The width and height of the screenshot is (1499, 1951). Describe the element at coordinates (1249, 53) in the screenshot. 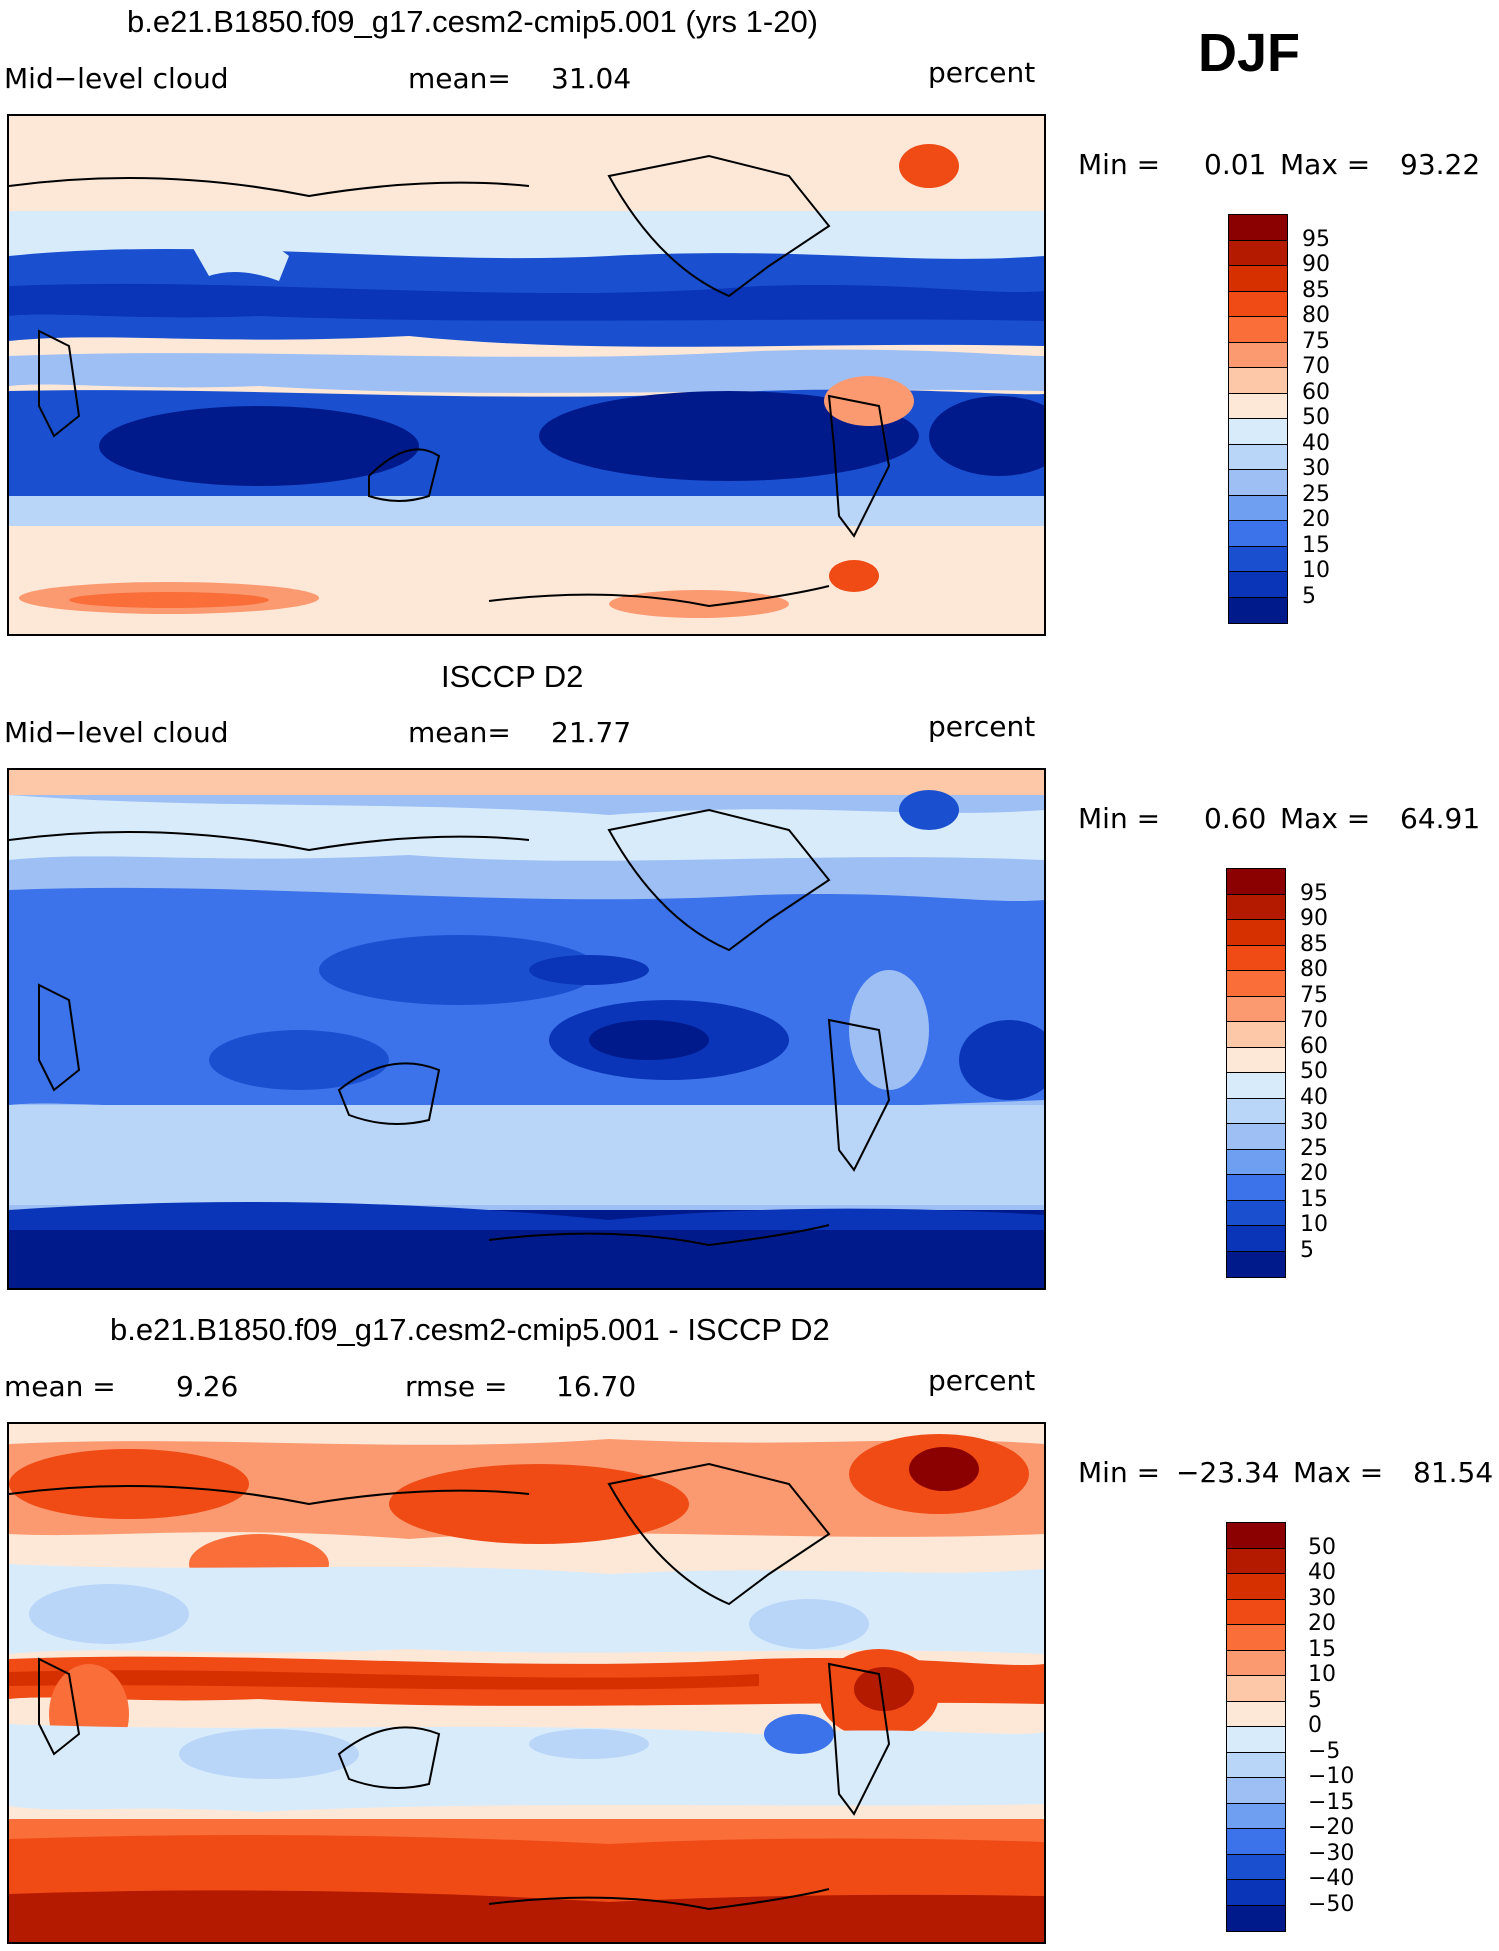

I see `season-label: DJF` at that location.